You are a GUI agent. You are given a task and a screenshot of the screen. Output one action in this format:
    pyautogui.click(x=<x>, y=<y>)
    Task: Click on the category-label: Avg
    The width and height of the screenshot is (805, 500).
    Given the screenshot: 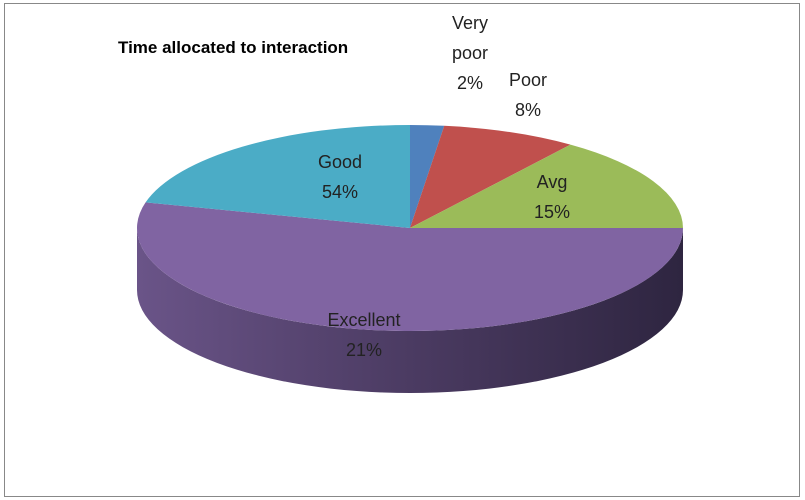 What is the action you would take?
    pyautogui.click(x=552, y=182)
    